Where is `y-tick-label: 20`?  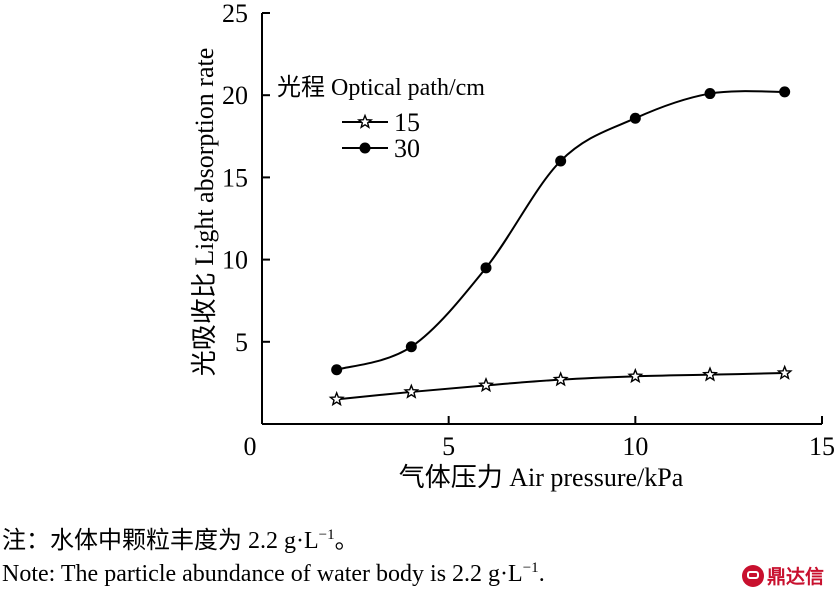
y-tick-label: 20 is located at coordinates (235, 95).